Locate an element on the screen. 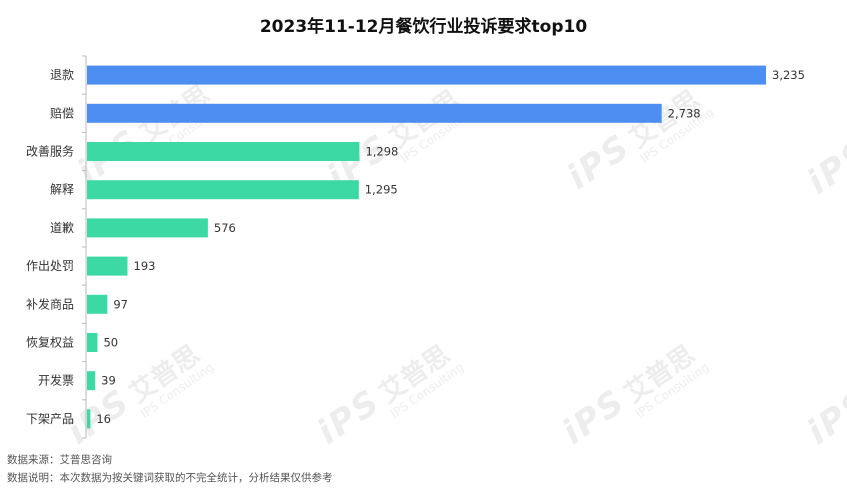 This screenshot has height=490, width=847. category-label: 作出处罚 is located at coordinates (50, 266).